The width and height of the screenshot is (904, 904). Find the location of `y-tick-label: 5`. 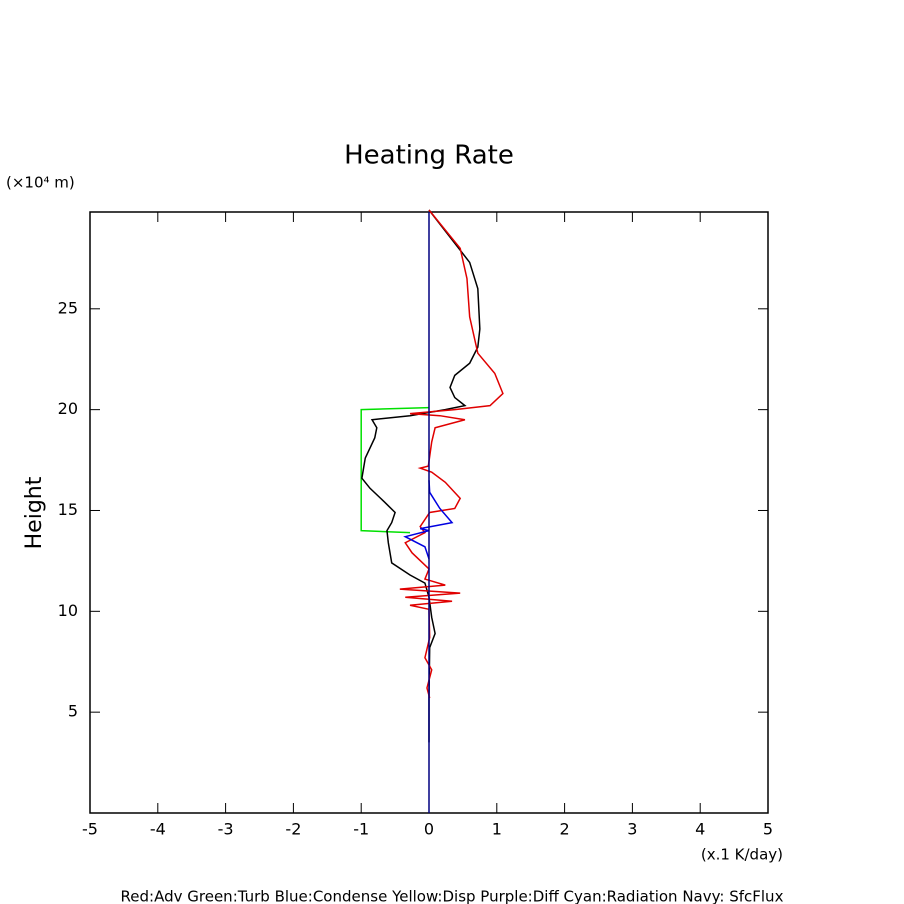

y-tick-label: 5 is located at coordinates (73, 711).